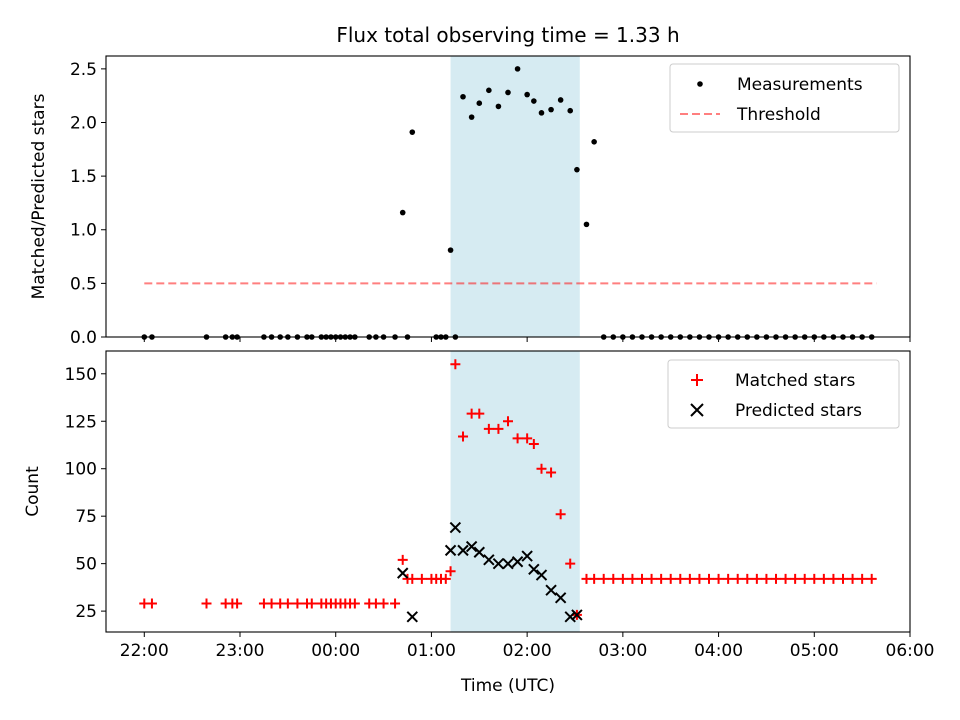 This screenshot has width=960, height=720. I want to click on y-tick-label: 100, so click(81, 470).